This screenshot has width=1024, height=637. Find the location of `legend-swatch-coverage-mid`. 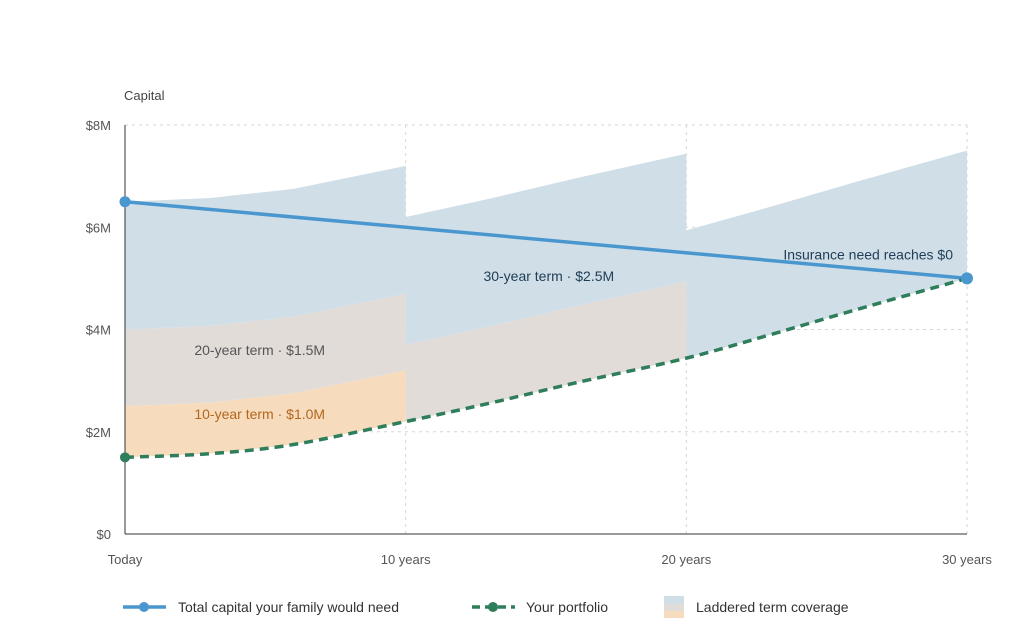

legend-swatch-coverage-mid is located at coordinates (674, 607).